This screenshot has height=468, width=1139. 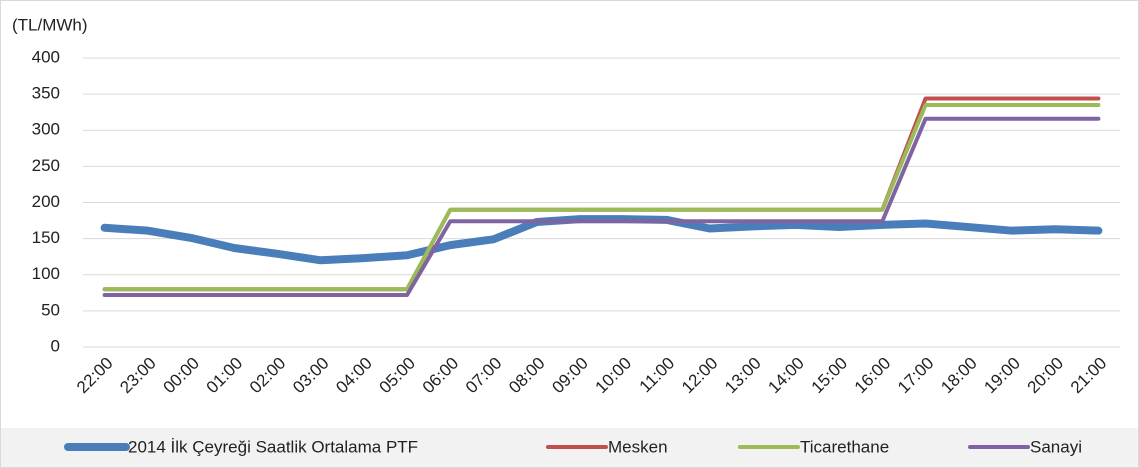 What do you see at coordinates (638, 446) in the screenshot?
I see `legend-label: Mesken` at bounding box center [638, 446].